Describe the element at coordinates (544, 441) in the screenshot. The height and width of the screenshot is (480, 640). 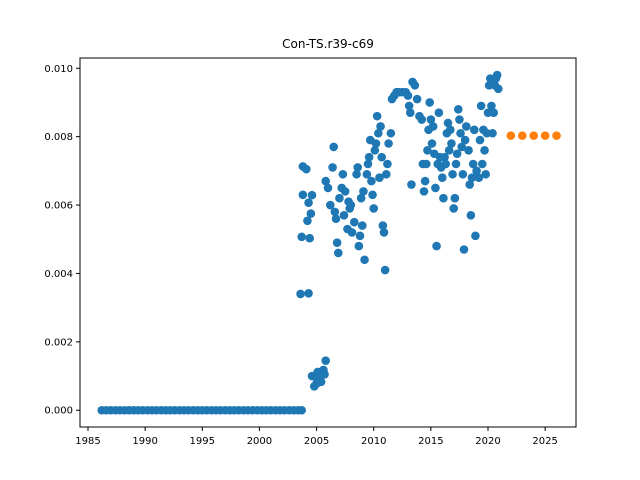
I see `x-tick-label: 2025` at that location.